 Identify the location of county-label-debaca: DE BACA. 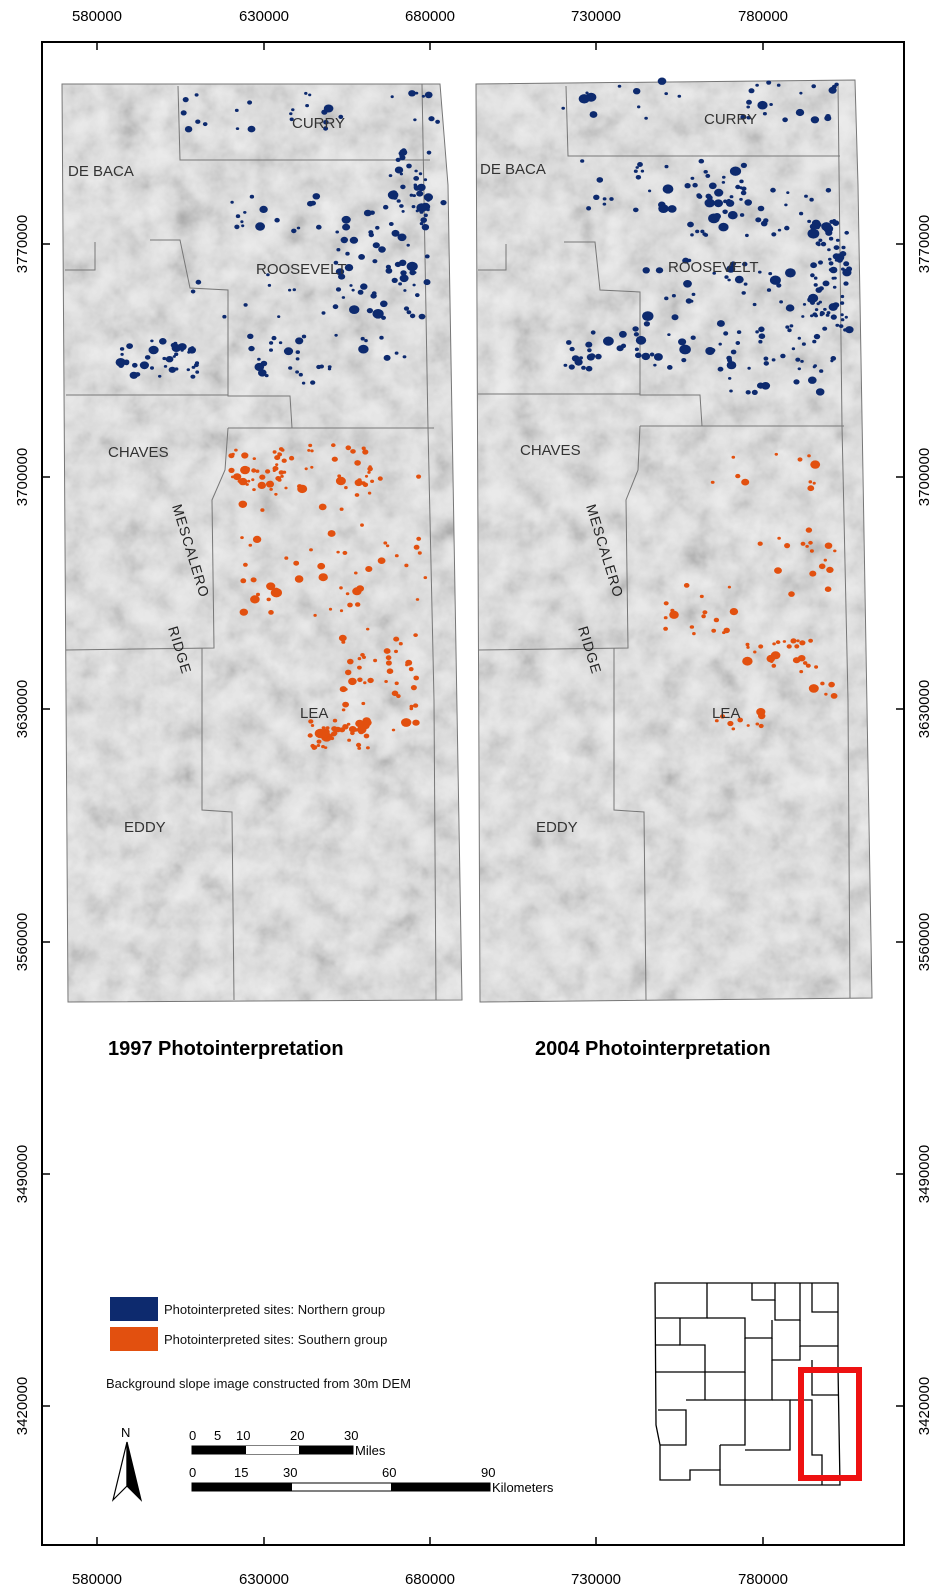
(513, 169).